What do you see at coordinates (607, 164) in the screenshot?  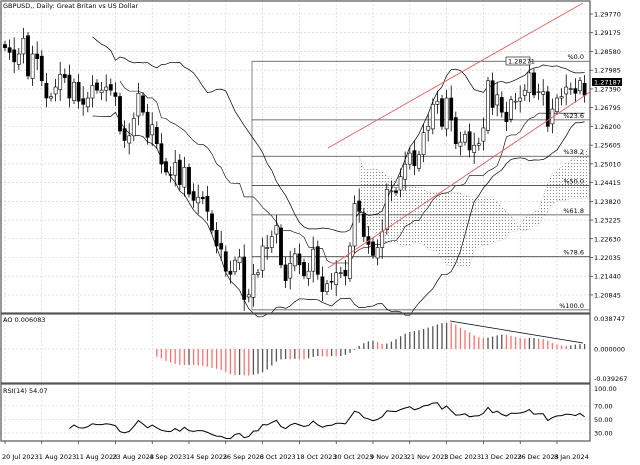 I see `y-tick-label: 1.25010` at bounding box center [607, 164].